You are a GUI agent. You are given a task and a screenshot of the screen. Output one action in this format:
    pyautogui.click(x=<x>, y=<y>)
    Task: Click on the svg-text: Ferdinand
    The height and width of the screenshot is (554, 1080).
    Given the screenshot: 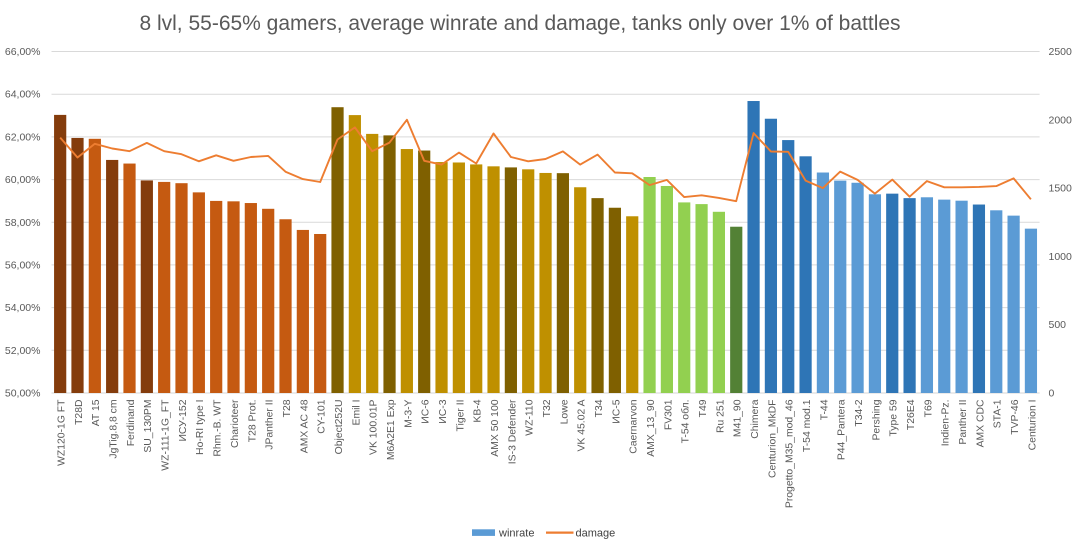 What is the action you would take?
    pyautogui.click(x=131, y=422)
    